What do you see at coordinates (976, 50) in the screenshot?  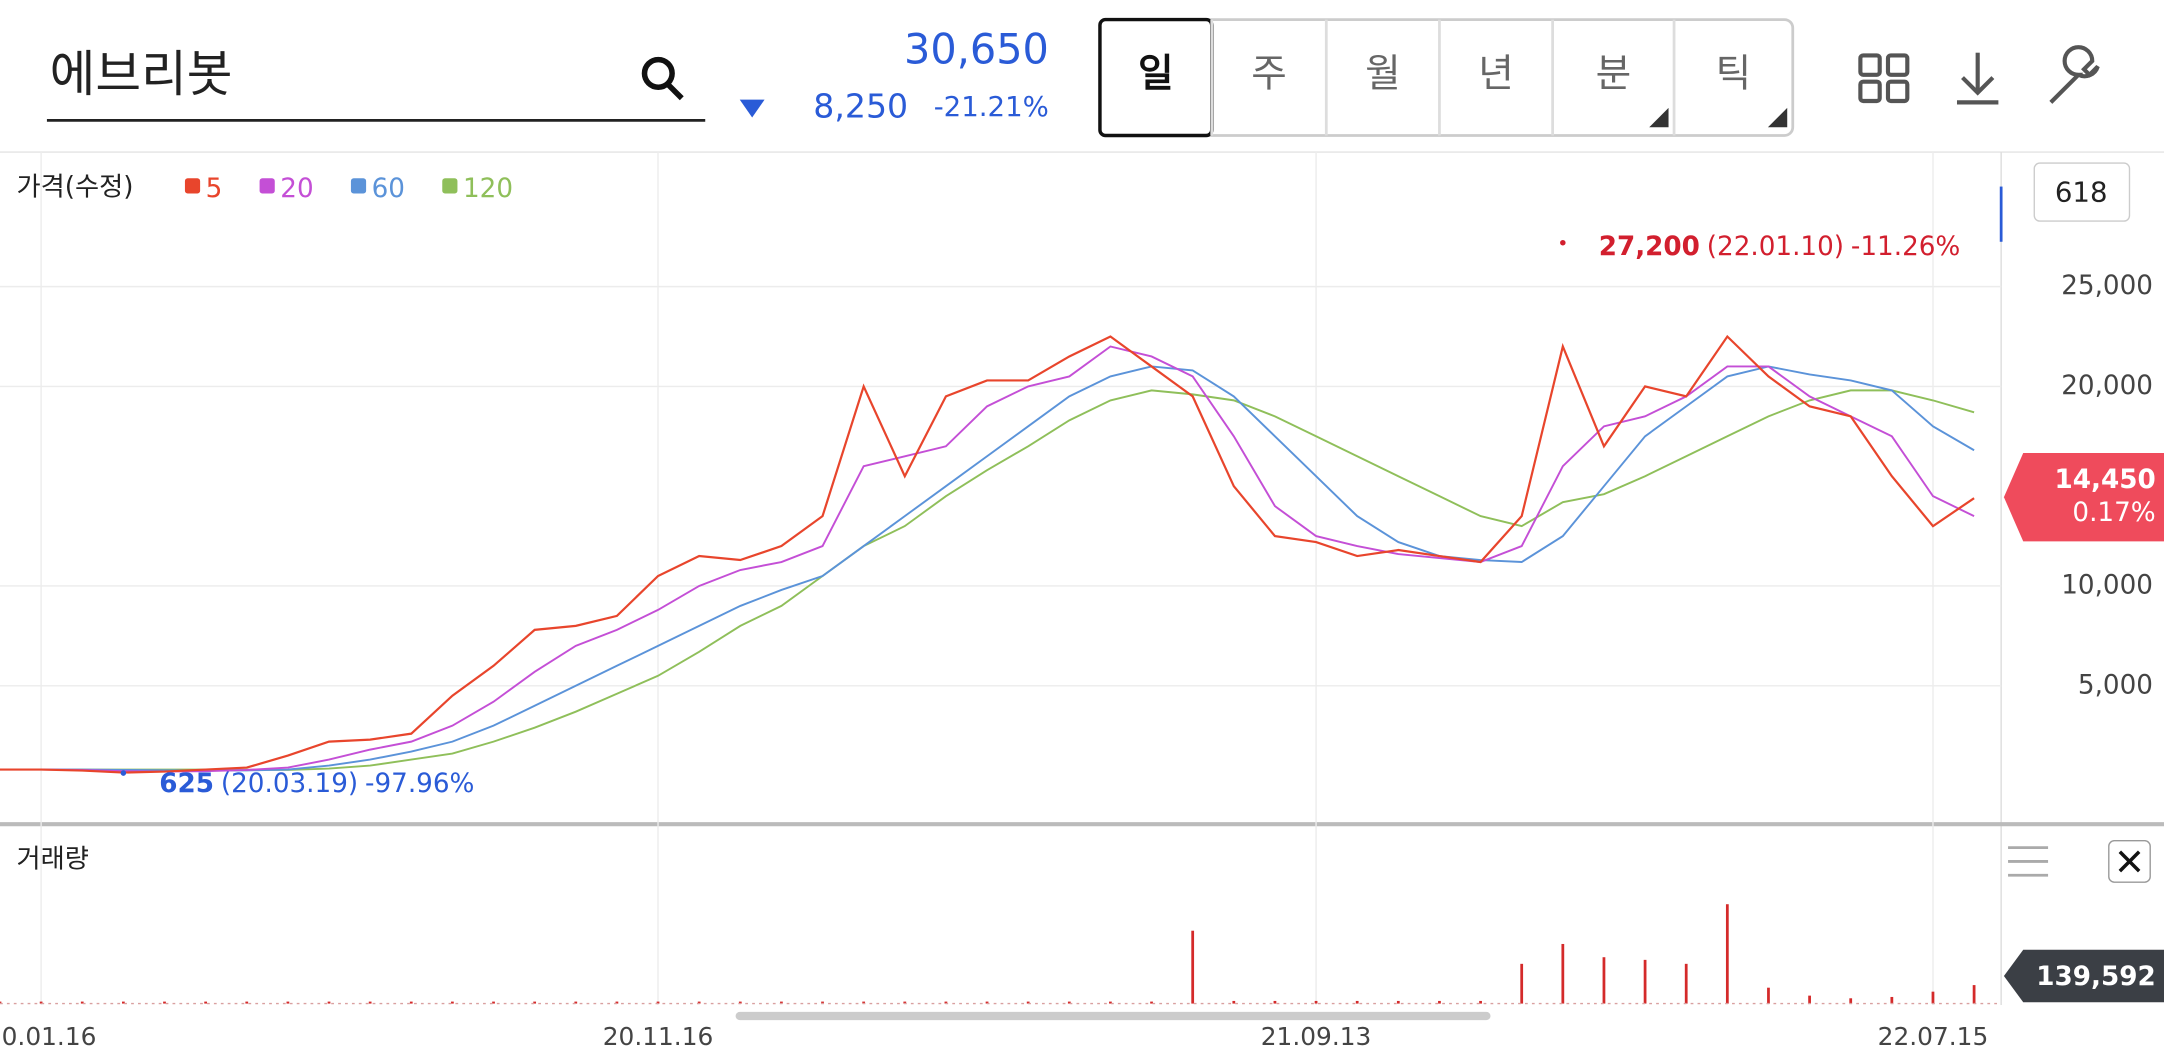 I see `price: 30,650` at bounding box center [976, 50].